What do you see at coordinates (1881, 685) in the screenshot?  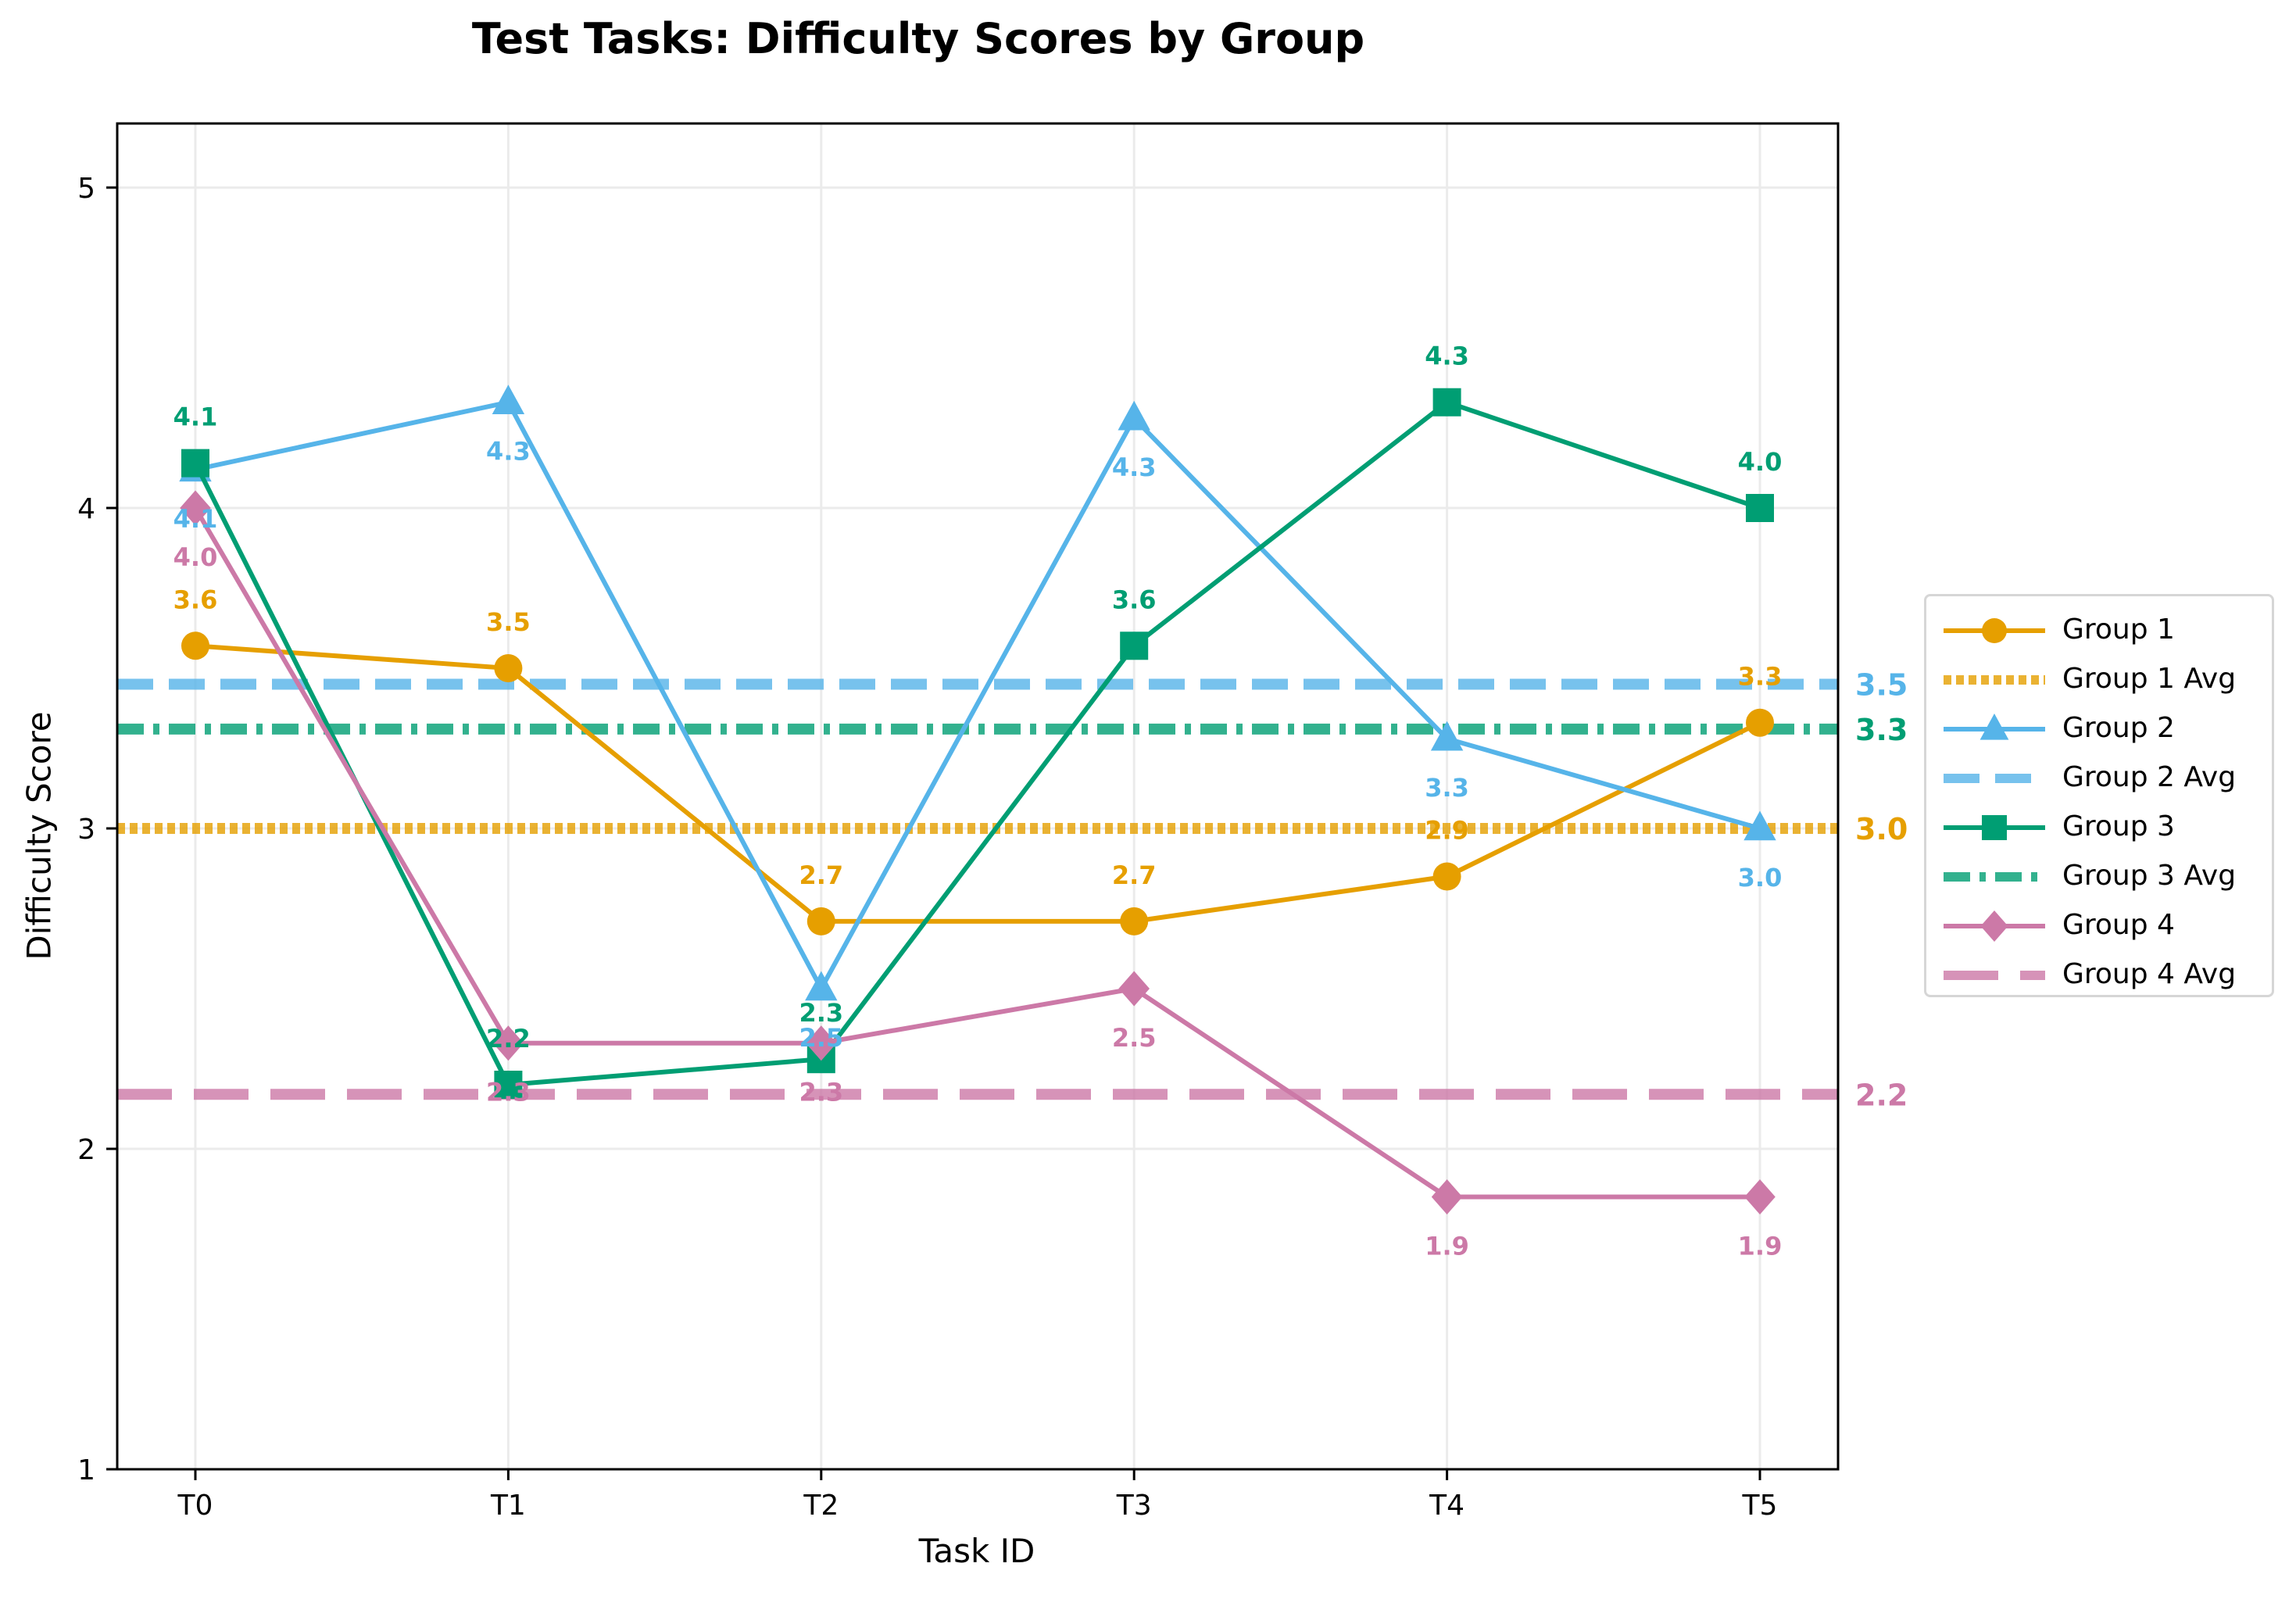 I see `average-value-label-group-2: 3.5` at bounding box center [1881, 685].